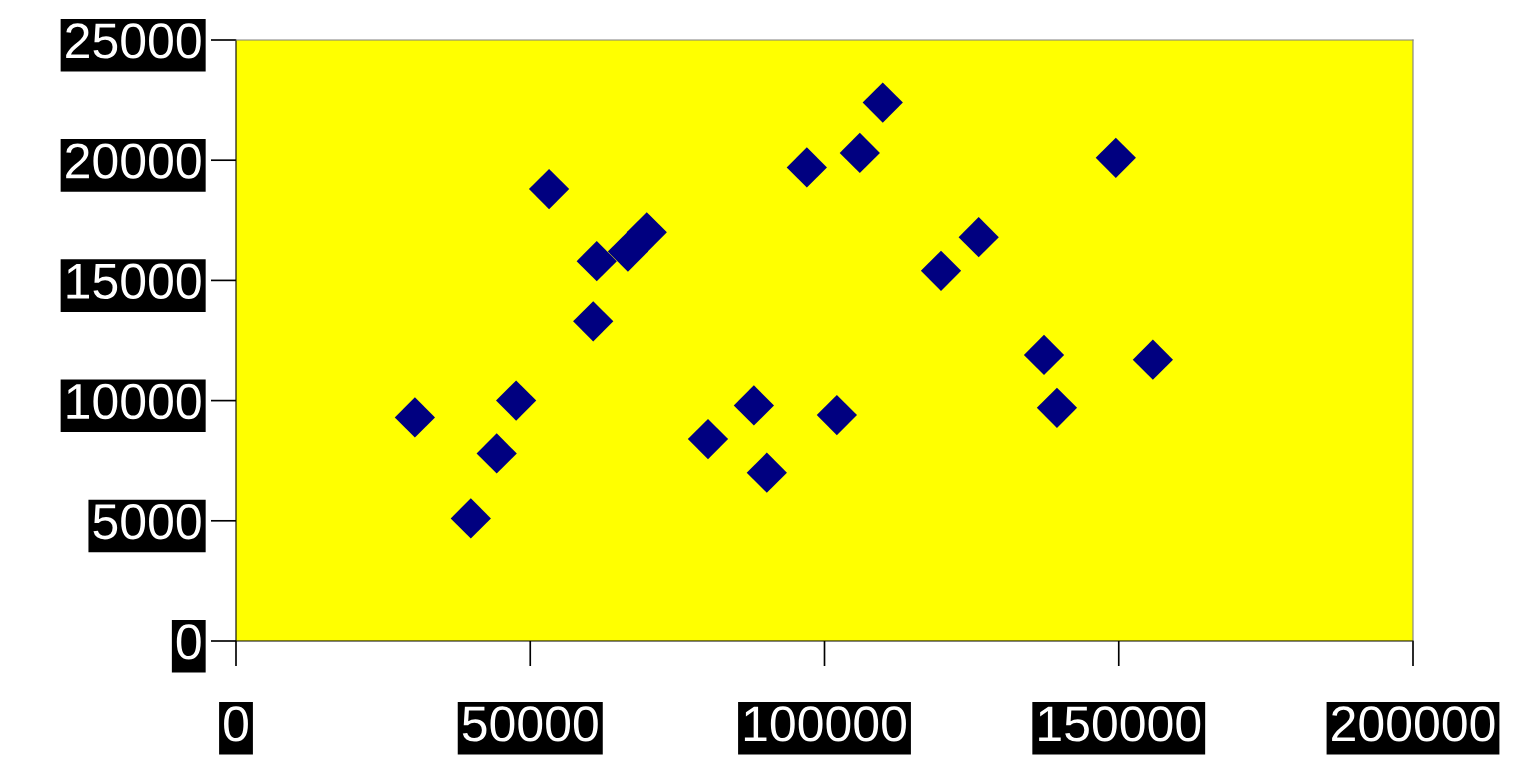 This screenshot has height=765, width=1527. What do you see at coordinates (530, 724) in the screenshot?
I see `x-tick-label: 50000` at bounding box center [530, 724].